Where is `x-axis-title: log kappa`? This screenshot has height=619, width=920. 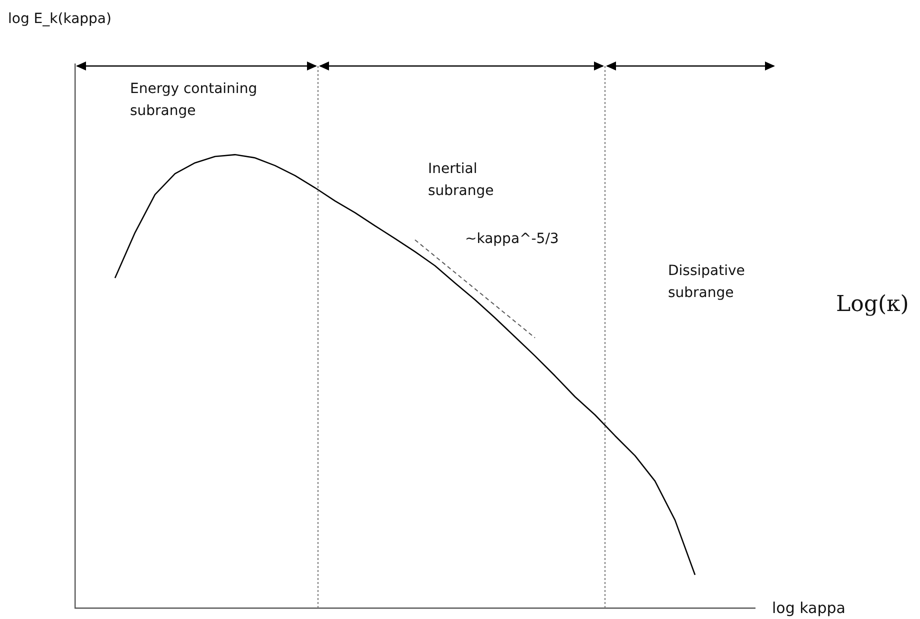 x-axis-title: log kappa is located at coordinates (809, 608).